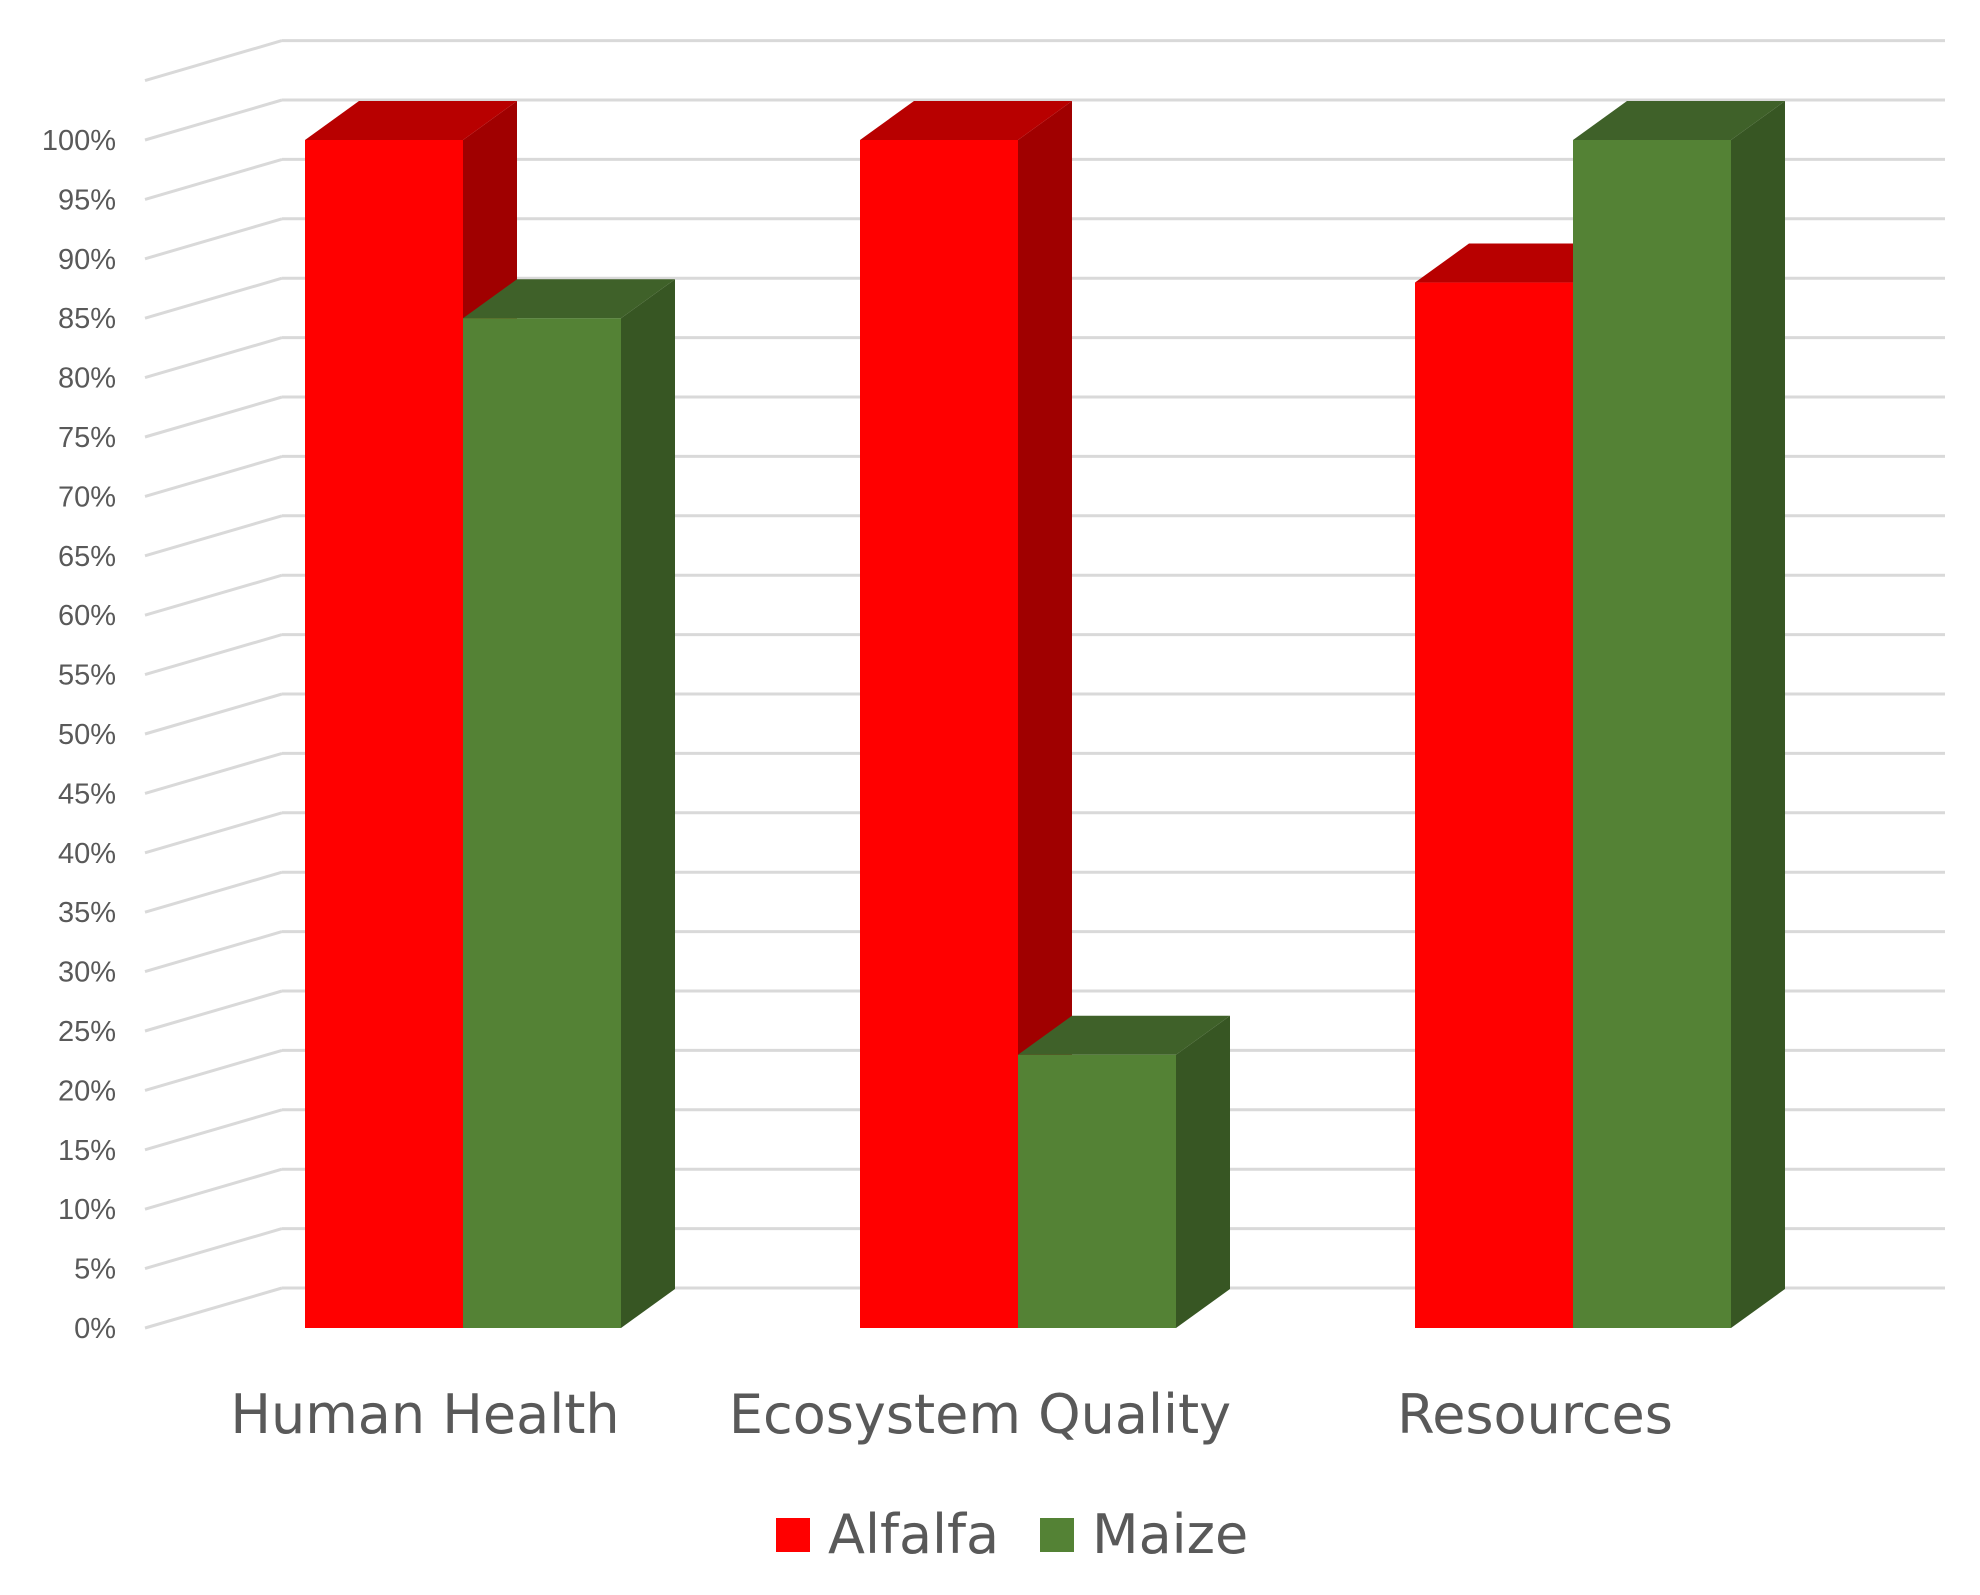  I want to click on y-tick-label: 60%, so click(87, 616).